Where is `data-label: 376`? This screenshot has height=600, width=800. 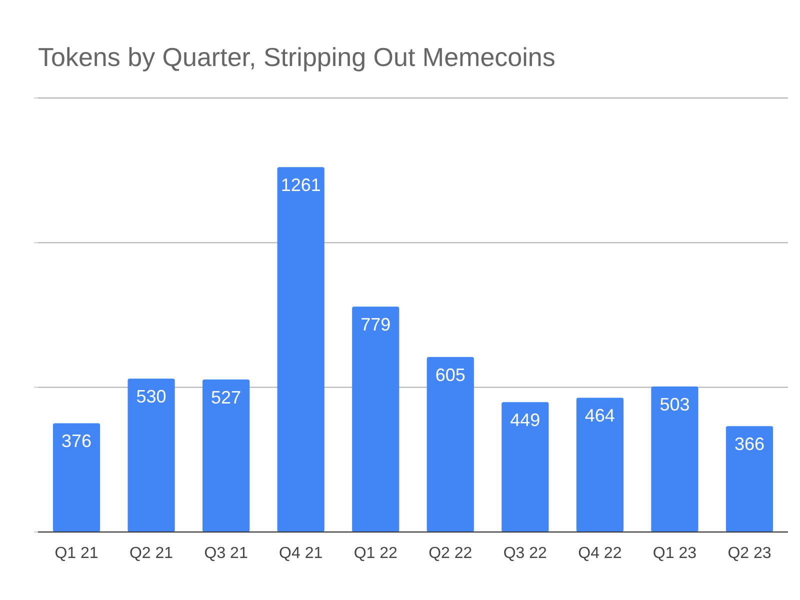 data-label: 376 is located at coordinates (76, 441).